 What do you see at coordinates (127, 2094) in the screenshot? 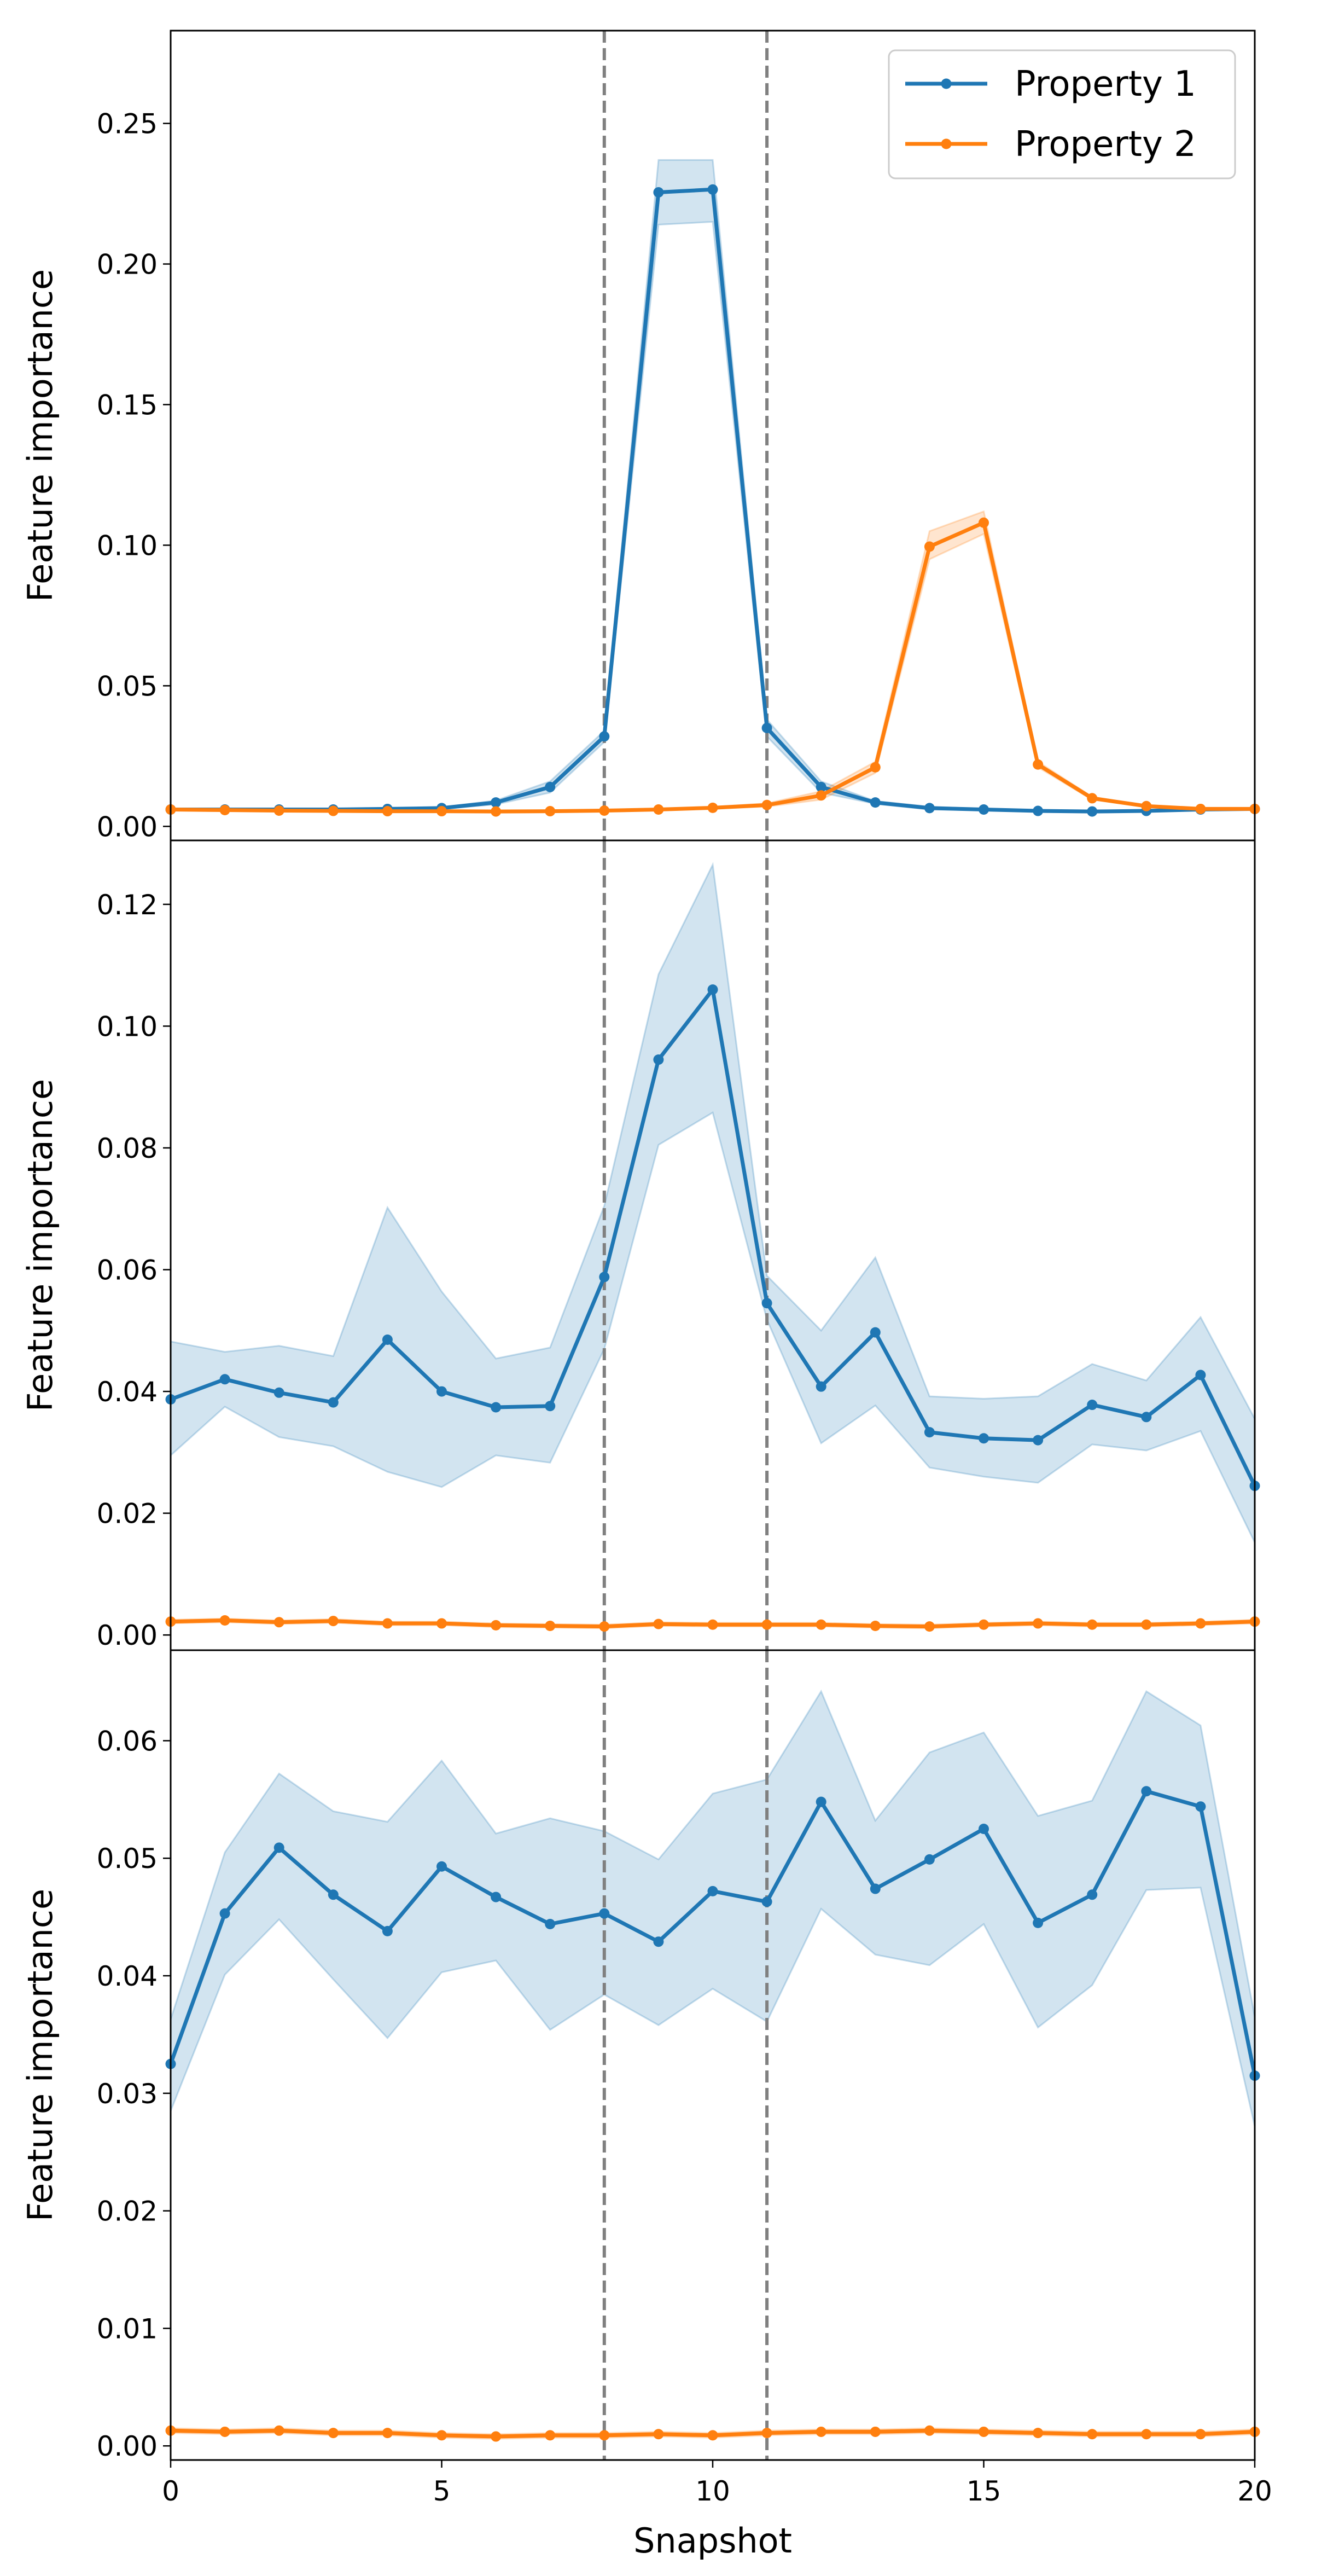
I see `y-tick-label: 0.03` at bounding box center [127, 2094].